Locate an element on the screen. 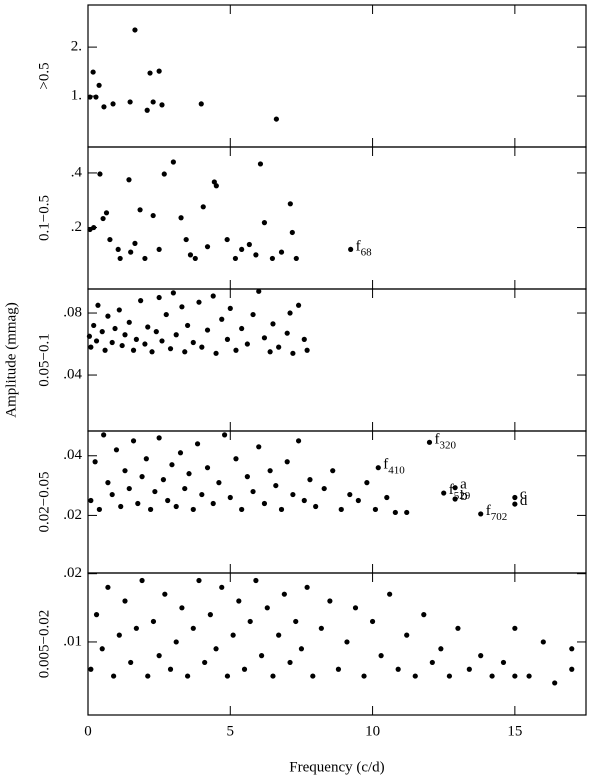 The height and width of the screenshot is (777, 600). panel-y-label: 0.005−0.02 is located at coordinates (44, 644).